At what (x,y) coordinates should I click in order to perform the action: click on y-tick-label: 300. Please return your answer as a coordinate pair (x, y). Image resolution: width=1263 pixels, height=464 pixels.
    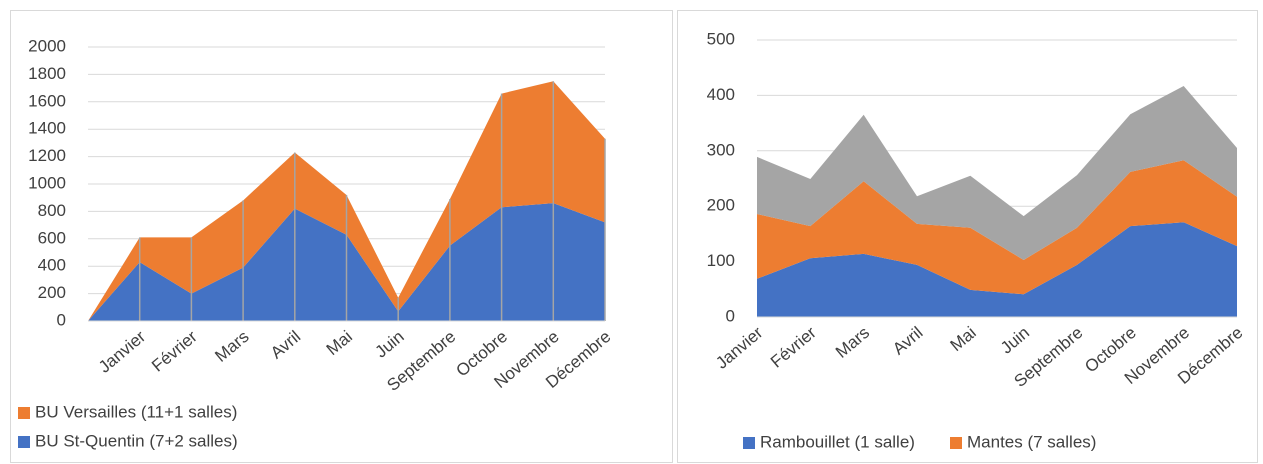
    Looking at the image, I should click on (721, 149).